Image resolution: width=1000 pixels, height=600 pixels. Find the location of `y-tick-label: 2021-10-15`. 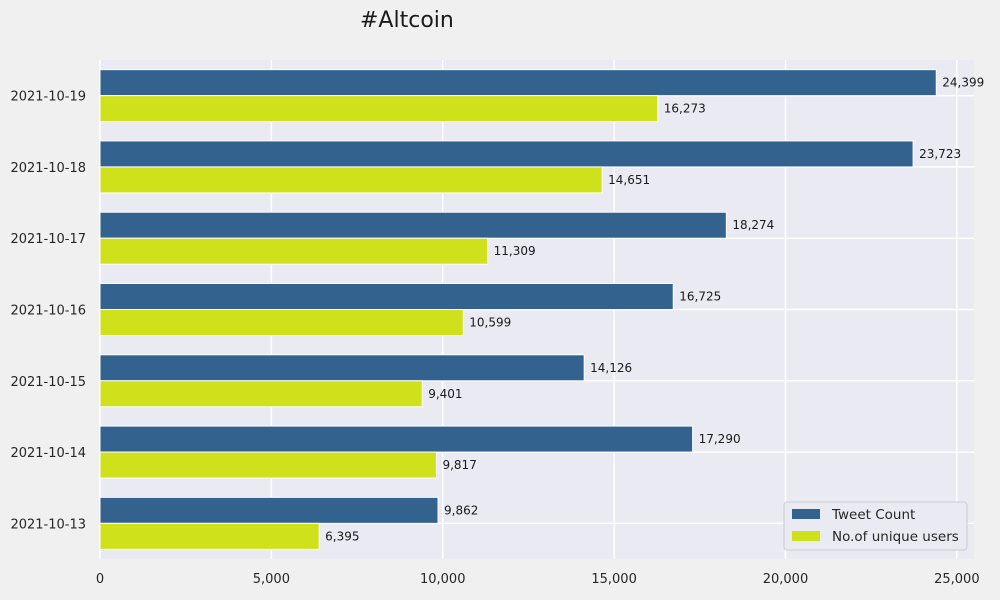

y-tick-label: 2021-10-15 is located at coordinates (48, 382).